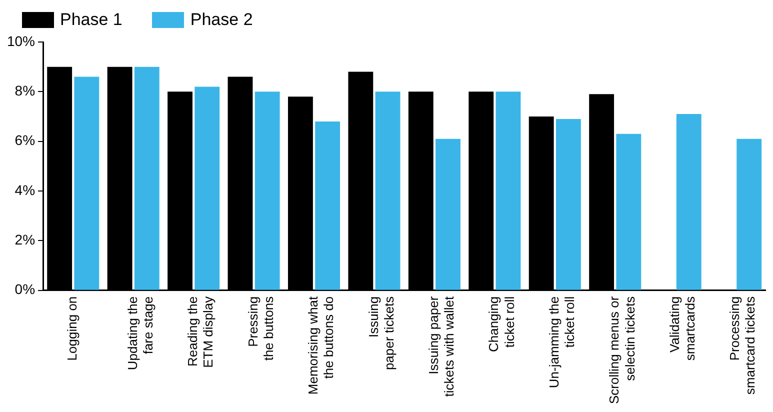 The width and height of the screenshot is (773, 412). I want to click on legend-label: Phase 2, so click(221, 20).